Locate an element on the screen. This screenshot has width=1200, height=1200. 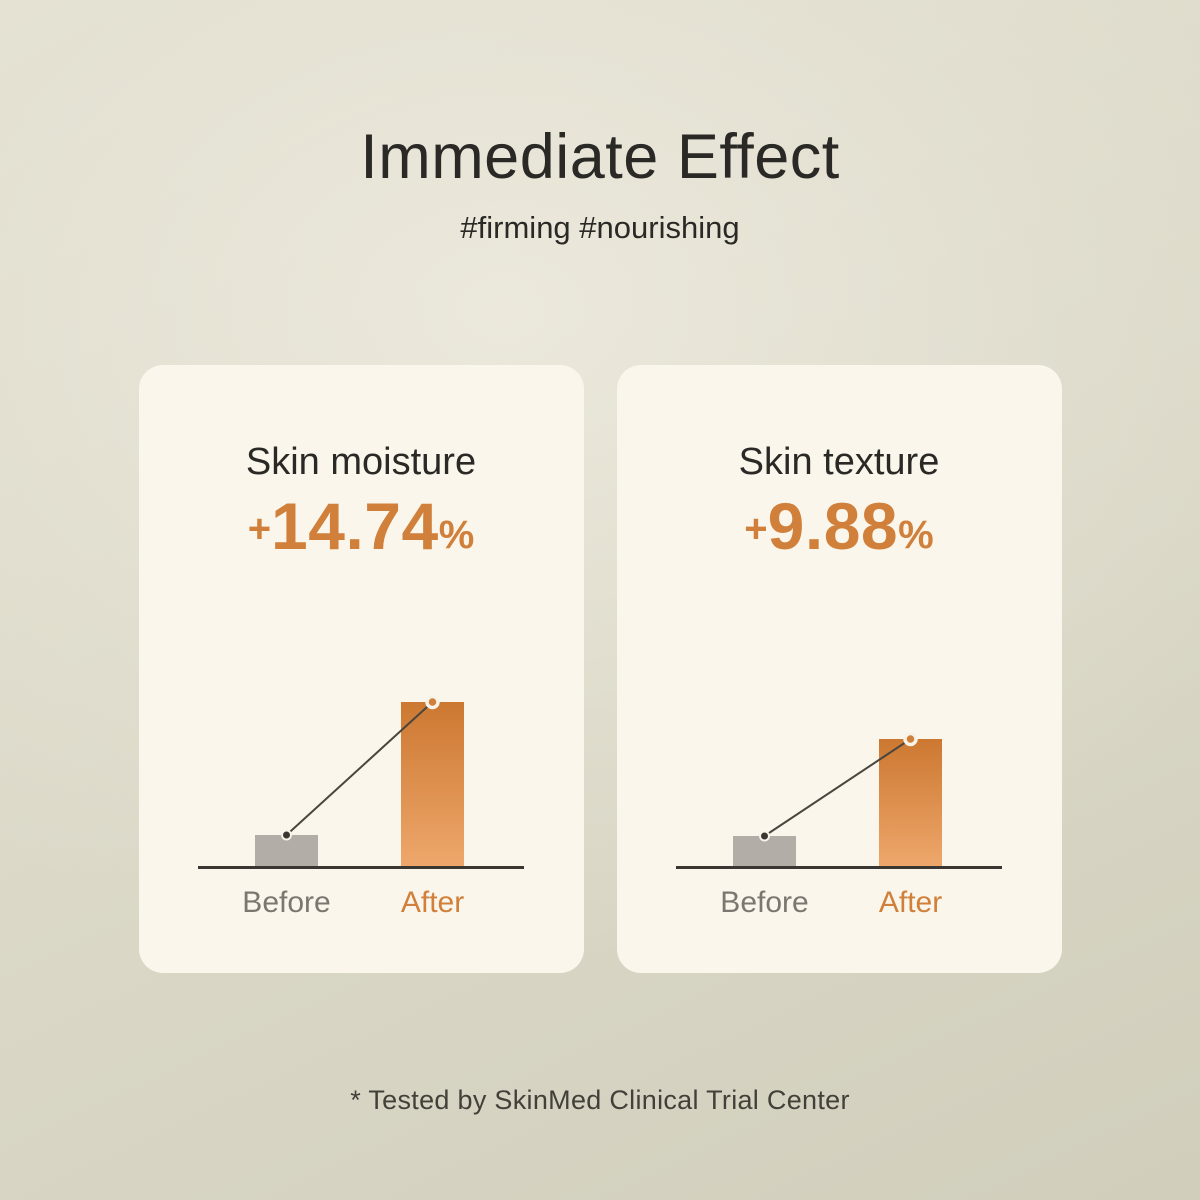
value-number: 9.88 is located at coordinates (833, 526).